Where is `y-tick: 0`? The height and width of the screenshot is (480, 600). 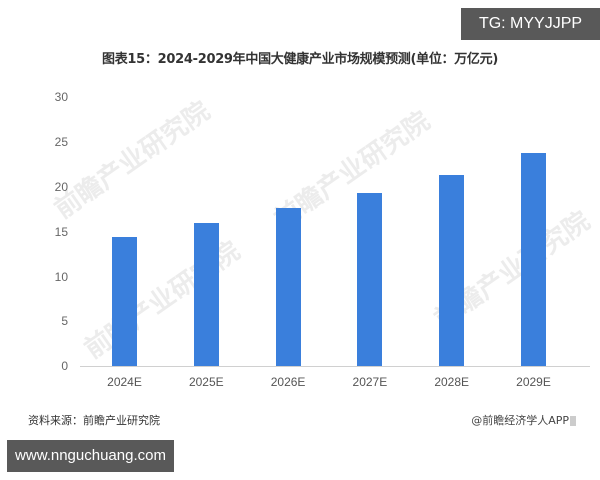
y-tick: 0 is located at coordinates (64, 366).